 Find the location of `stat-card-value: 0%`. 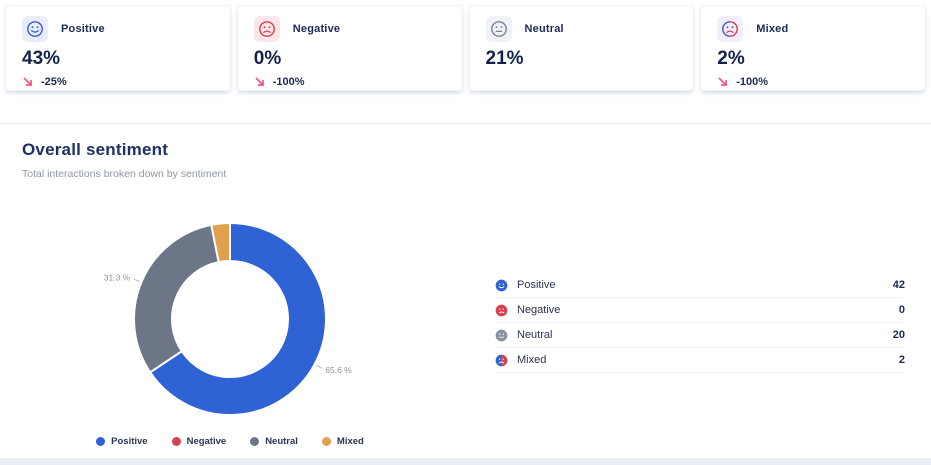

stat-card-value: 0% is located at coordinates (267, 58).